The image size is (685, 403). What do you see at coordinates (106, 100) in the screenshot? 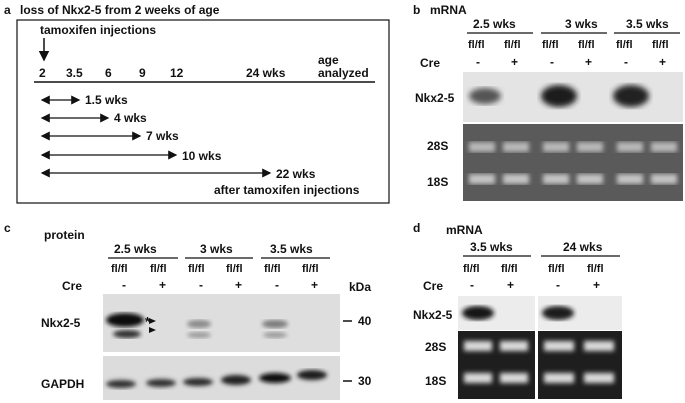
I see `interval-label-1-5: 1.5 wks` at bounding box center [106, 100].